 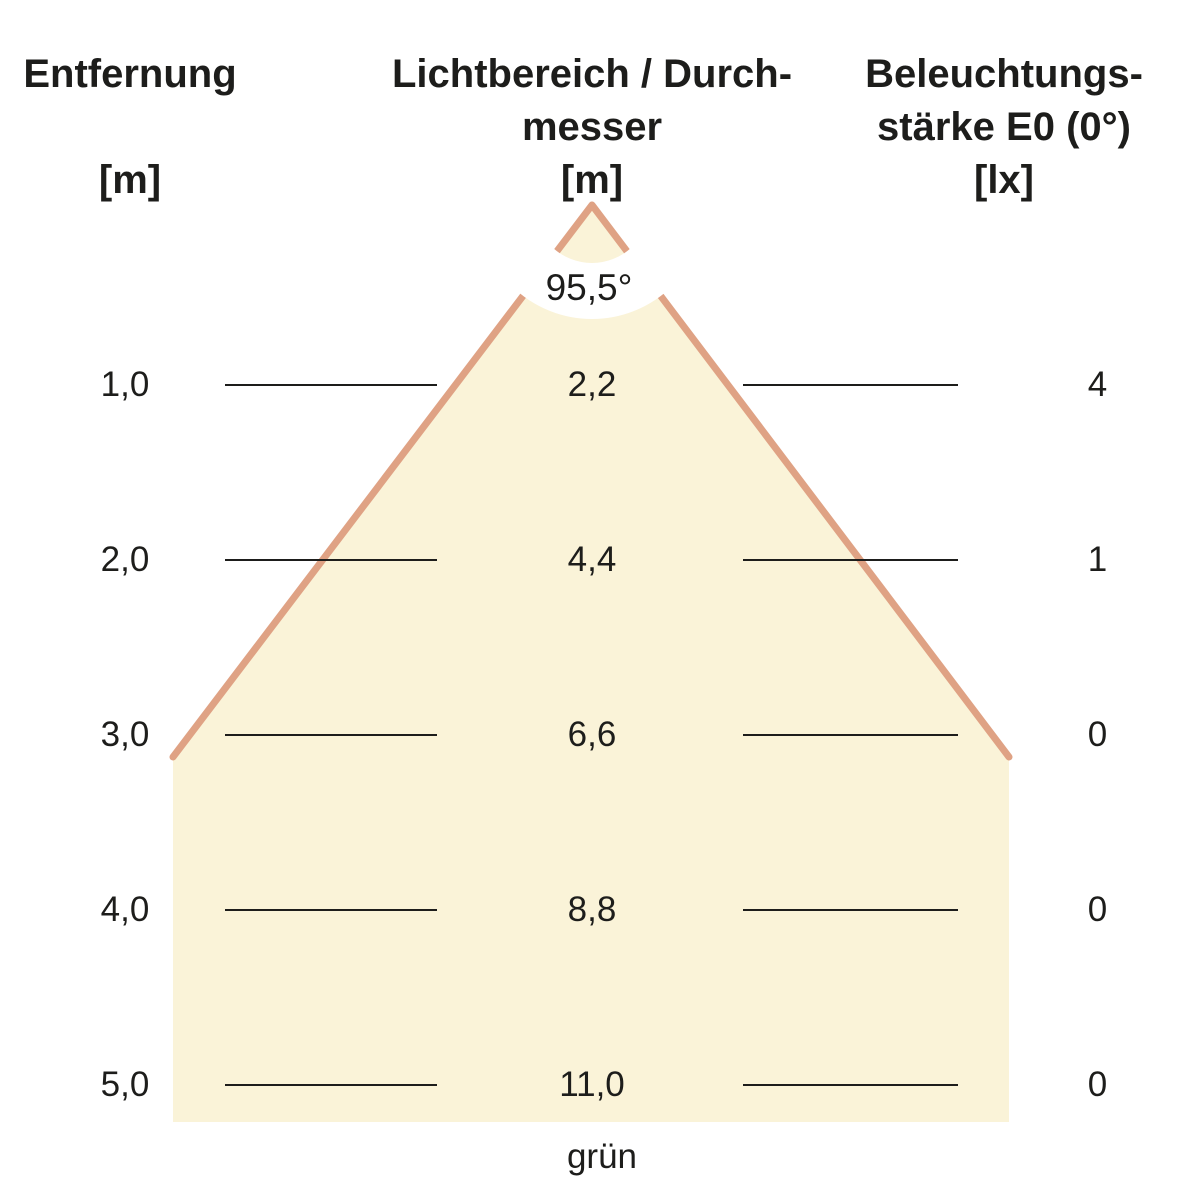 What do you see at coordinates (1097, 384) in the screenshot?
I see `illuminance-value: 4` at bounding box center [1097, 384].